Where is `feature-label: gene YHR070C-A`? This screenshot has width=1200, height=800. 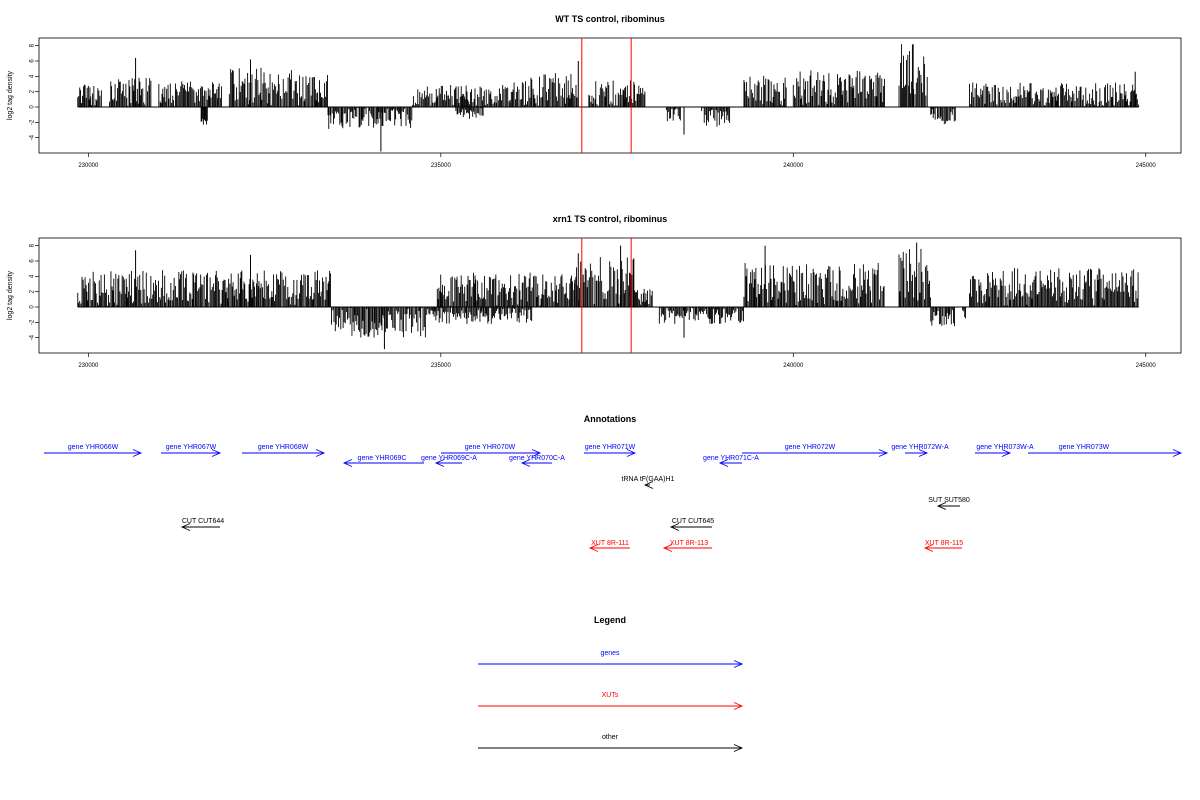 feature-label: gene YHR070C-A is located at coordinates (537, 458).